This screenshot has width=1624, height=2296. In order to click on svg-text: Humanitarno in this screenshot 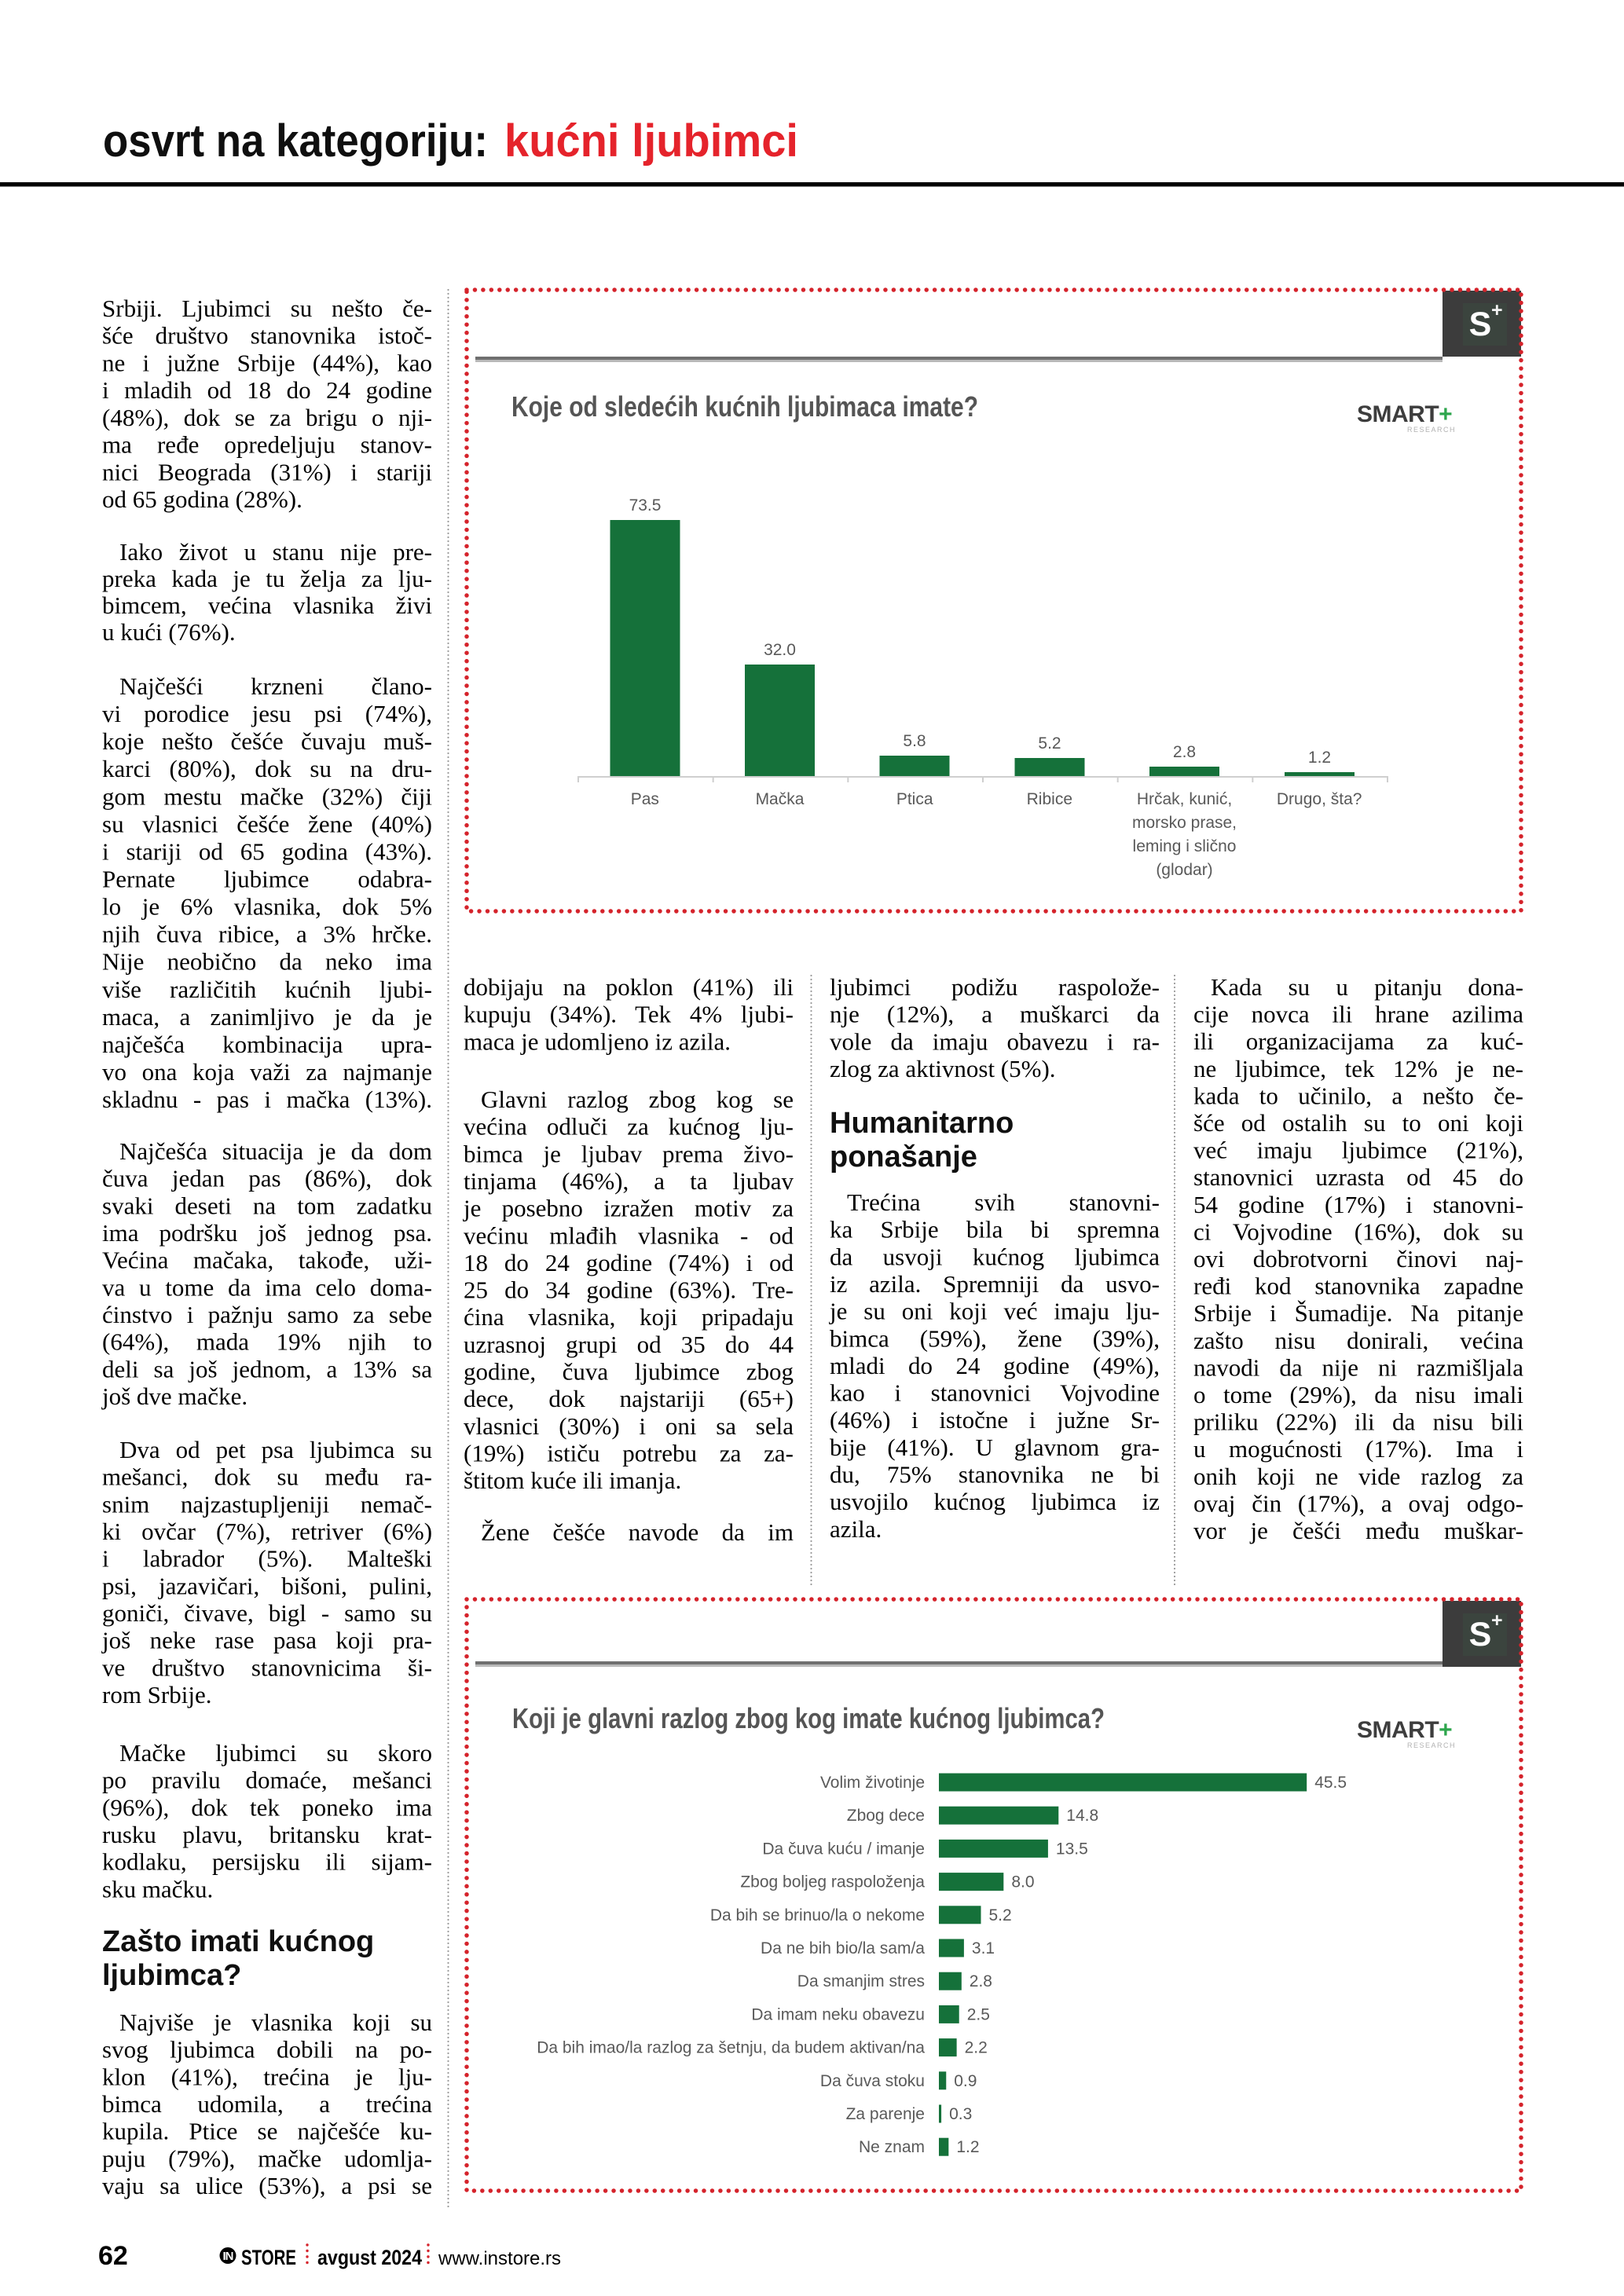, I will do `click(922, 1124)`.